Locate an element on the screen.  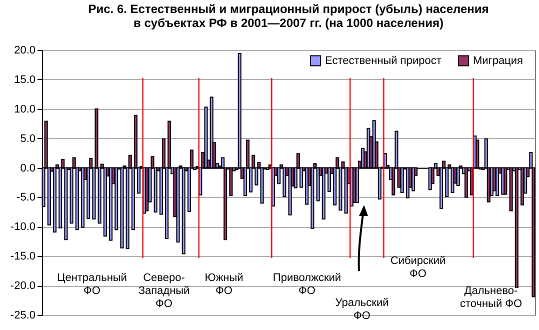
y-tick-label: 0.0 is located at coordinates (28, 168).